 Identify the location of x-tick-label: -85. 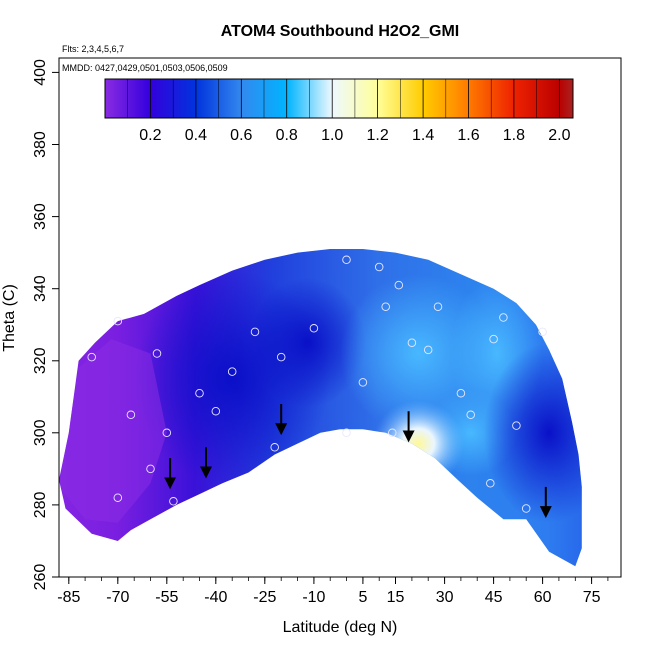
(68, 597).